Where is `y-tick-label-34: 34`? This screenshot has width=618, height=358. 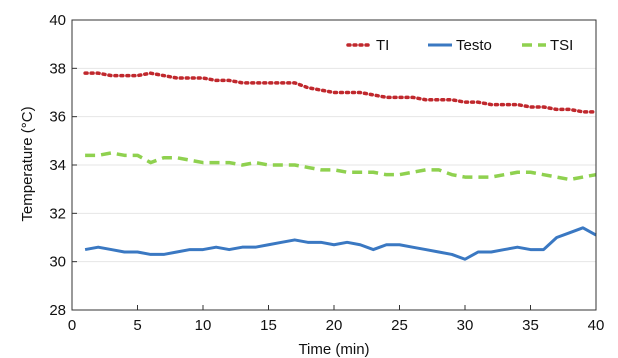
y-tick-label-34: 34 is located at coordinates (57, 165).